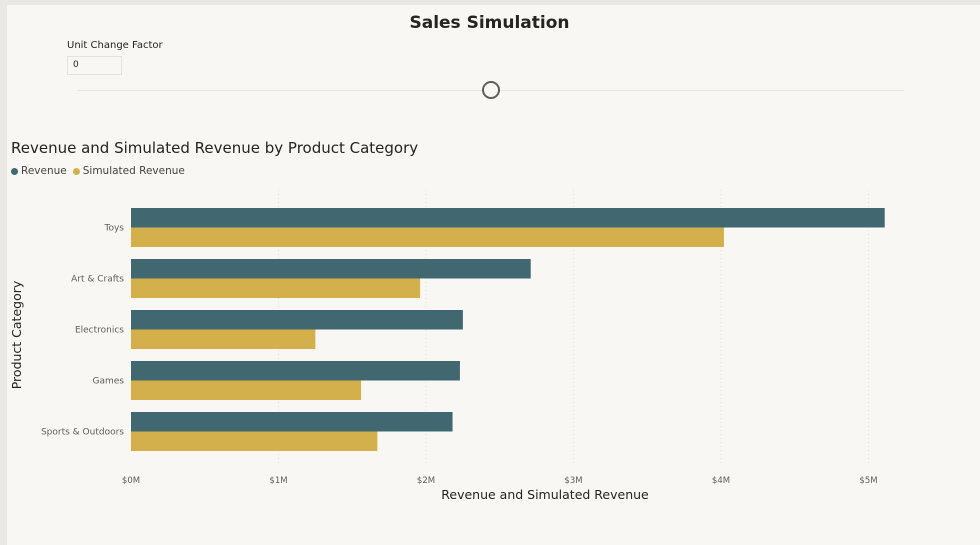 The image size is (980, 545). Describe the element at coordinates (94, 65) in the screenshot. I see `unit-change-factor-input: 0` at that location.